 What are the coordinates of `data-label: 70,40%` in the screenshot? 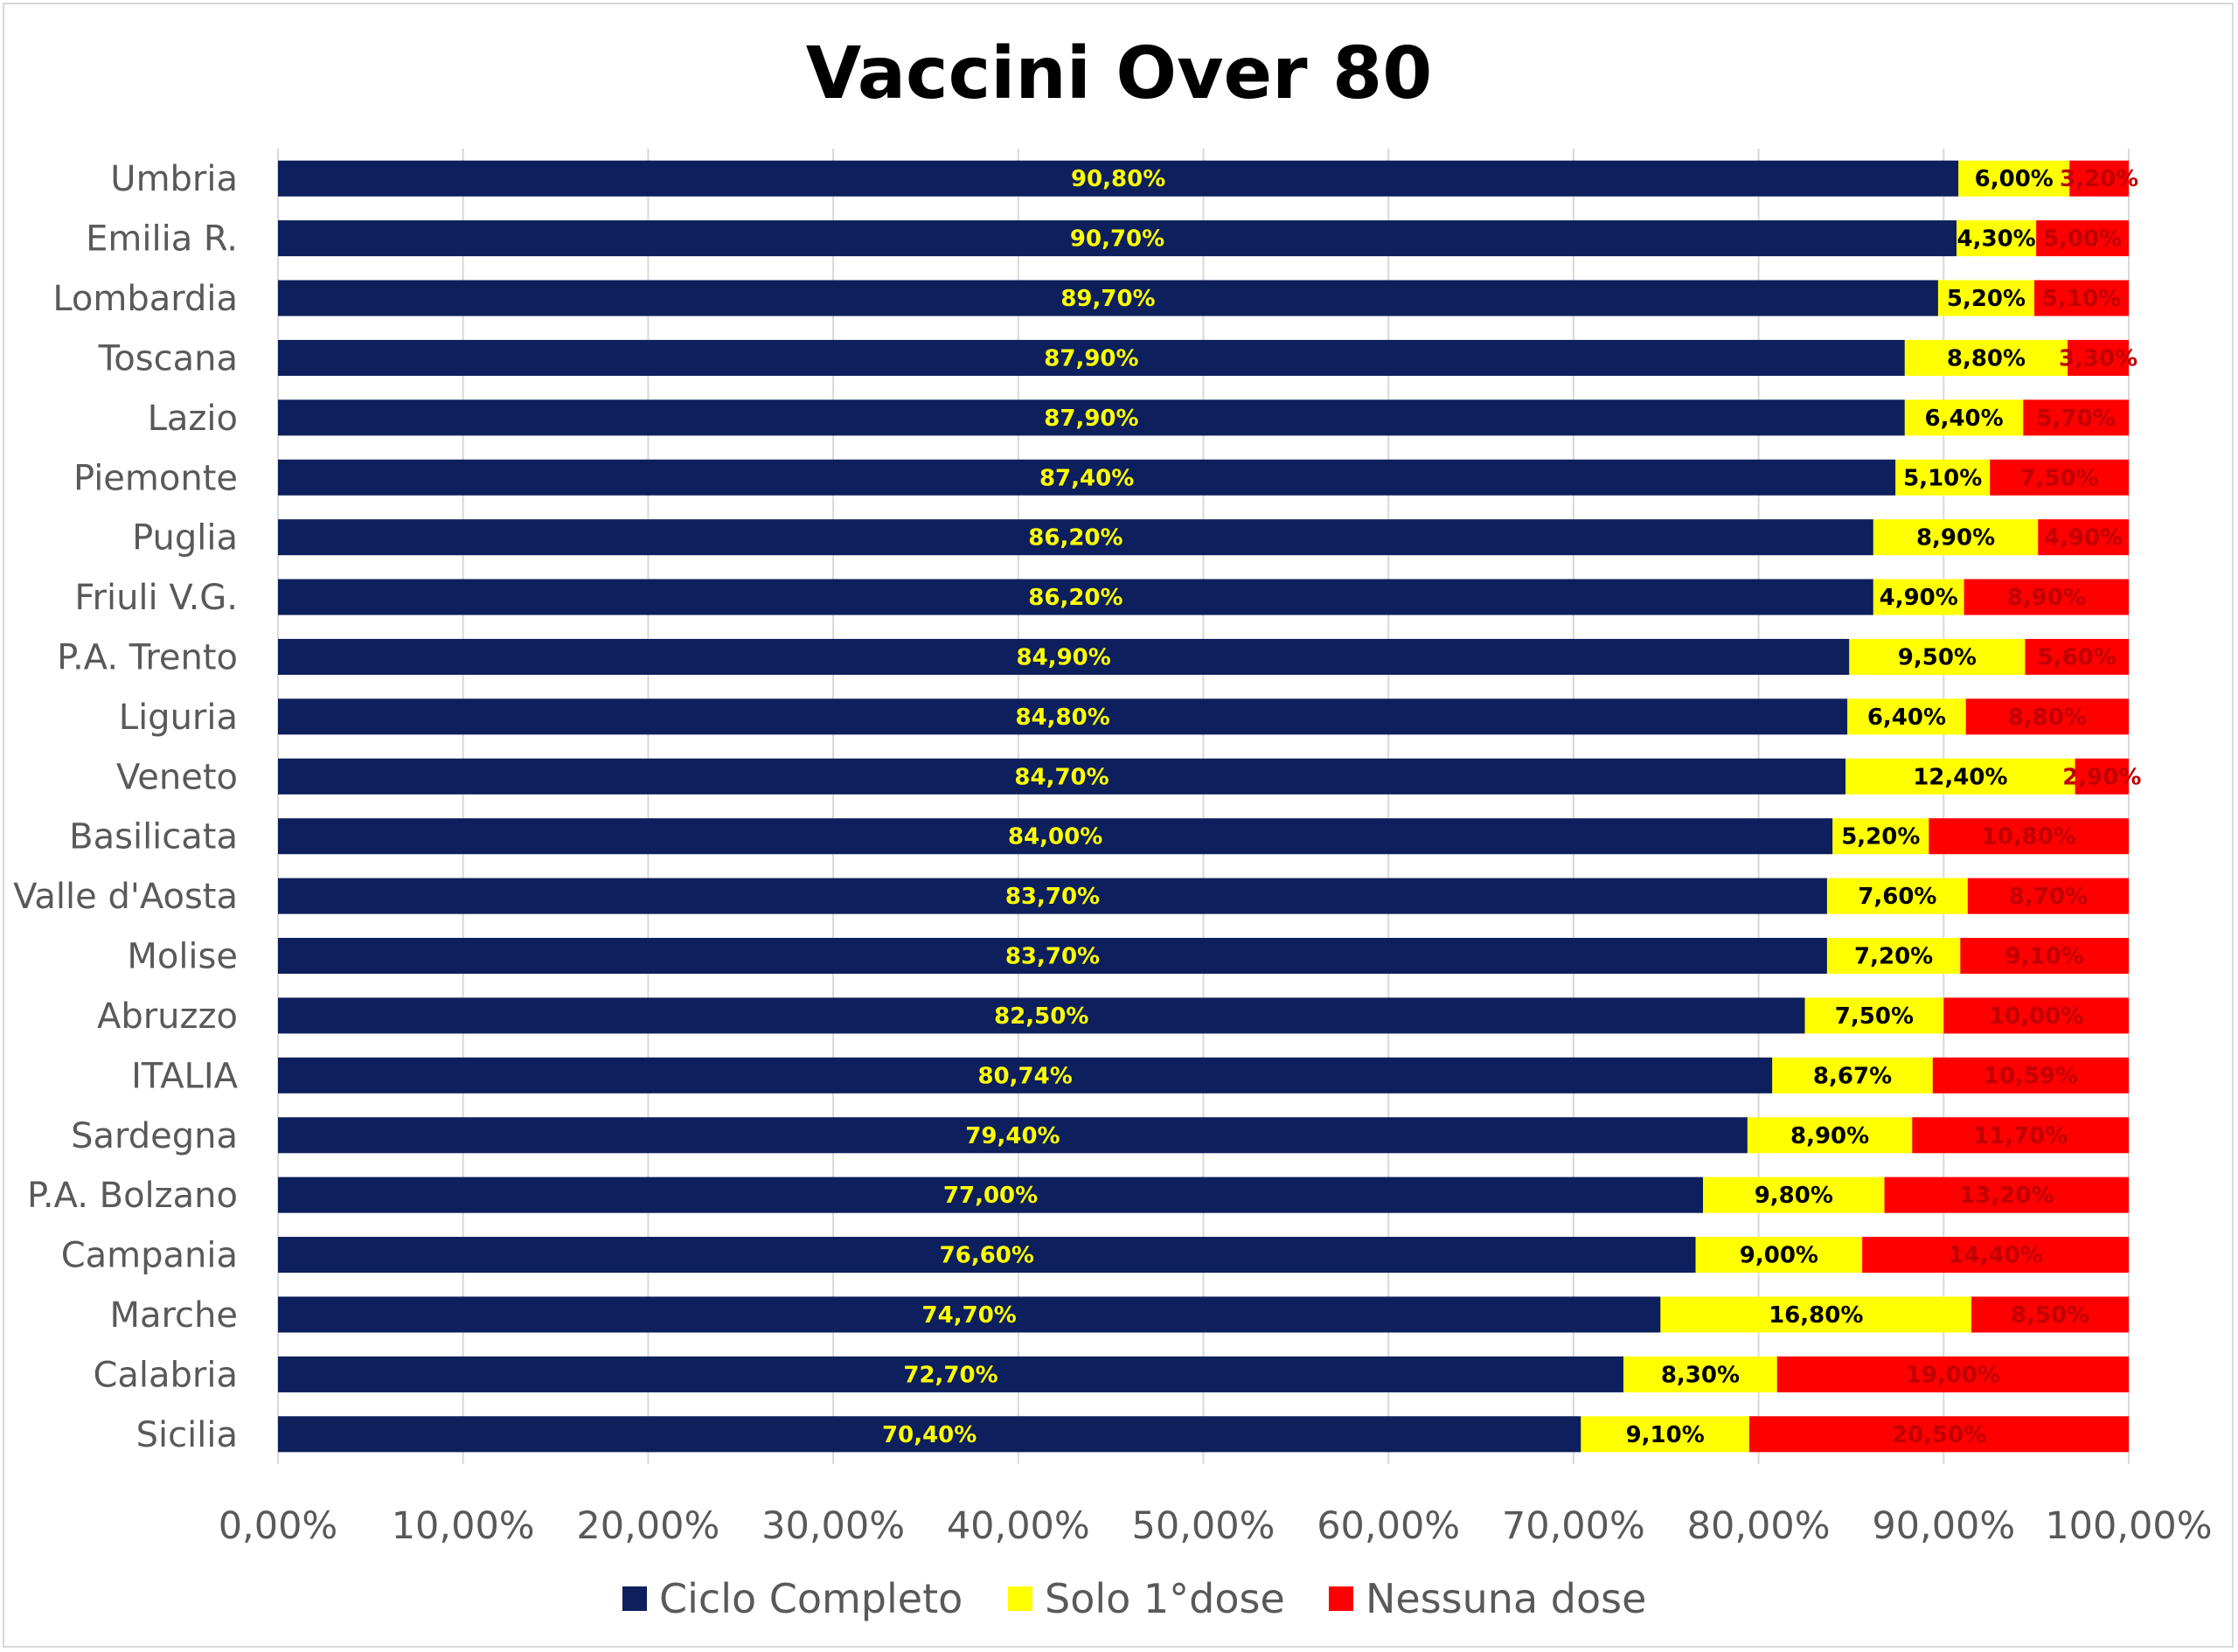 It's located at (930, 1435).